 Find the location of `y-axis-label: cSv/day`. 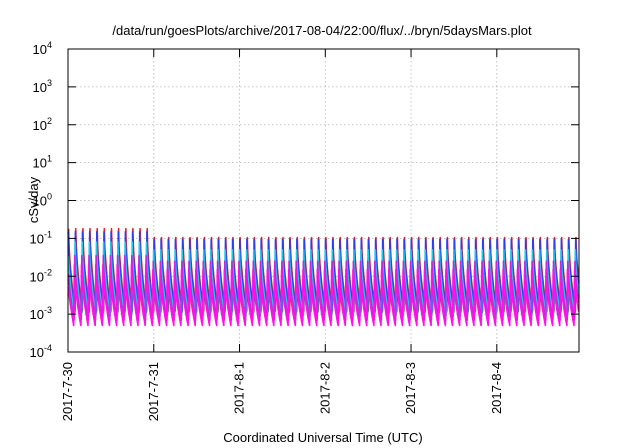

y-axis-label: cSv/day is located at coordinates (33, 199).